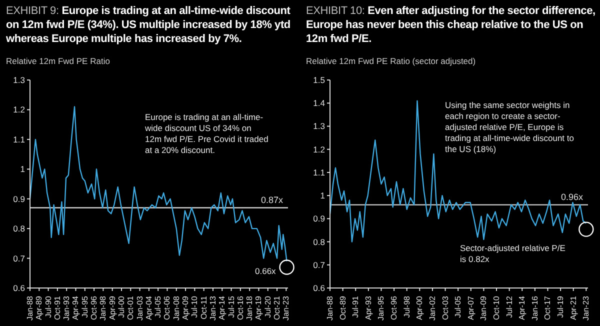 The height and width of the screenshot is (326, 600). Describe the element at coordinates (103, 307) in the screenshot. I see `x-tick-label: Jan-98` at that location.